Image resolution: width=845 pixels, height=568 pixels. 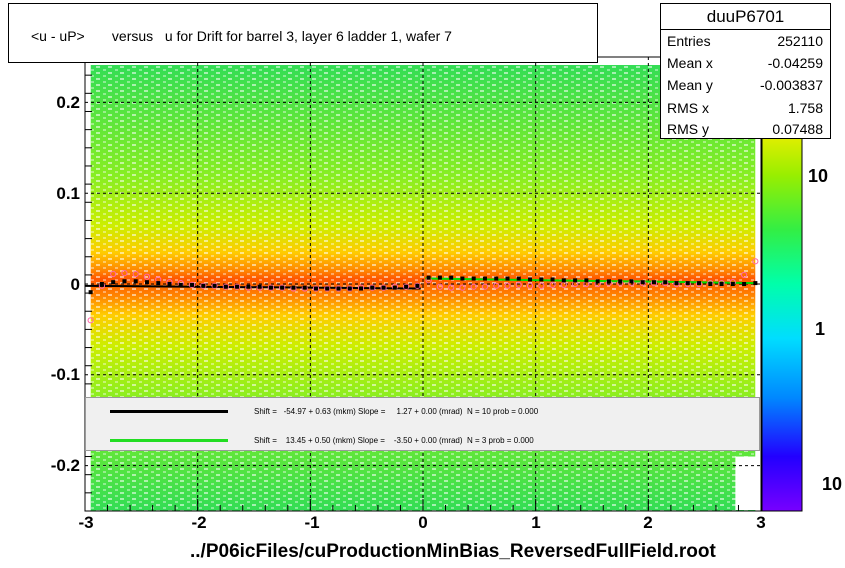 I want to click on y-tick-label: 0.1, so click(x=68, y=193).